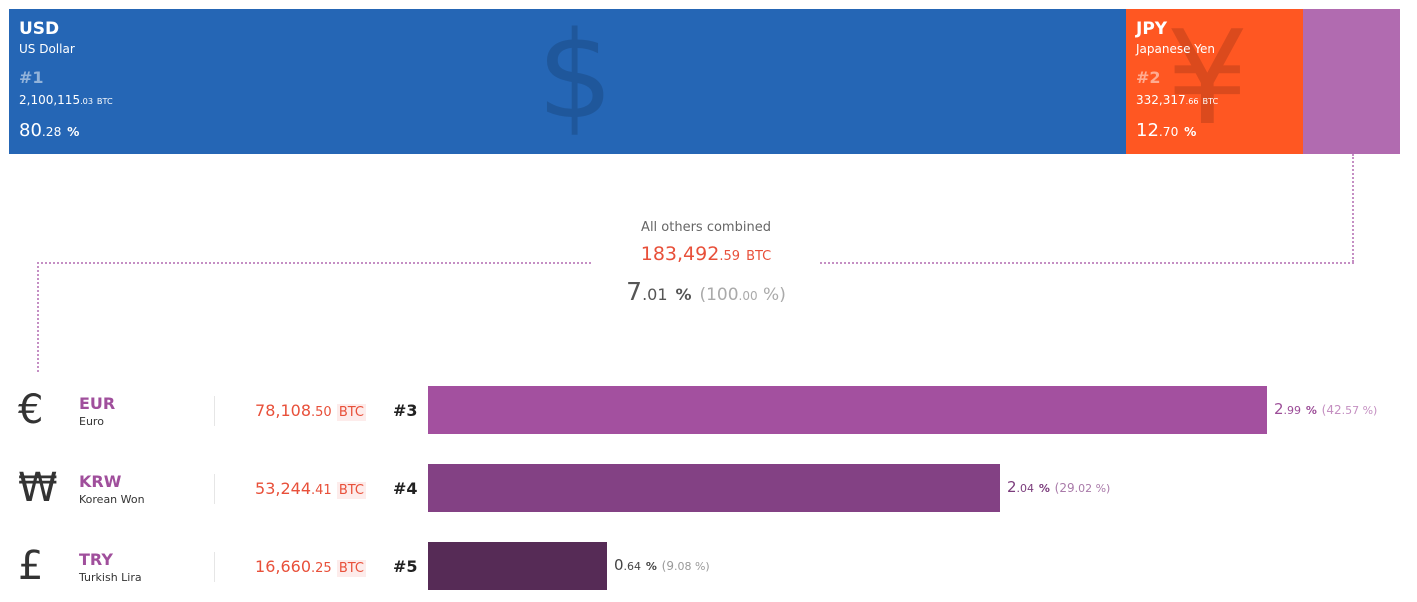 The width and height of the screenshot is (1417, 602). I want to click on euro-icon: €, so click(31, 410).